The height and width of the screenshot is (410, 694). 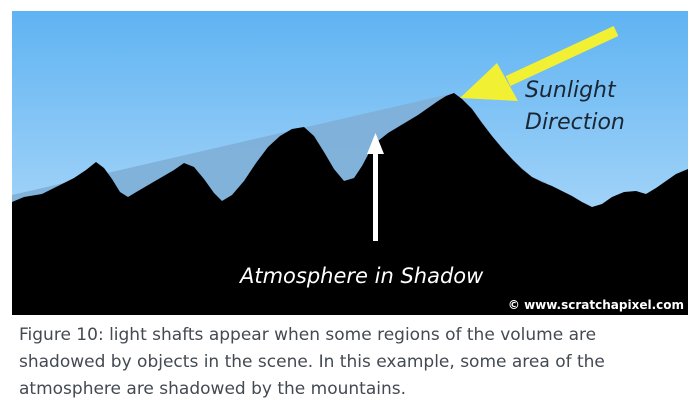 What do you see at coordinates (571, 90) in the screenshot?
I see `sunlight-label-line1: Sunlight` at bounding box center [571, 90].